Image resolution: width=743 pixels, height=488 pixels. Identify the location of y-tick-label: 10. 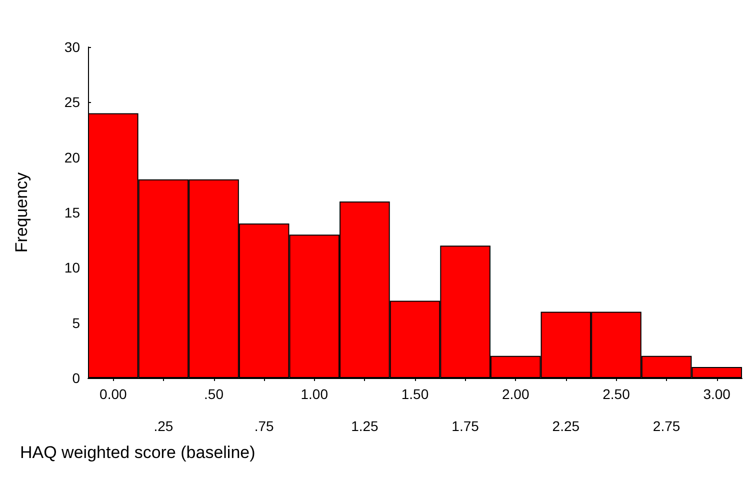
(72, 268).